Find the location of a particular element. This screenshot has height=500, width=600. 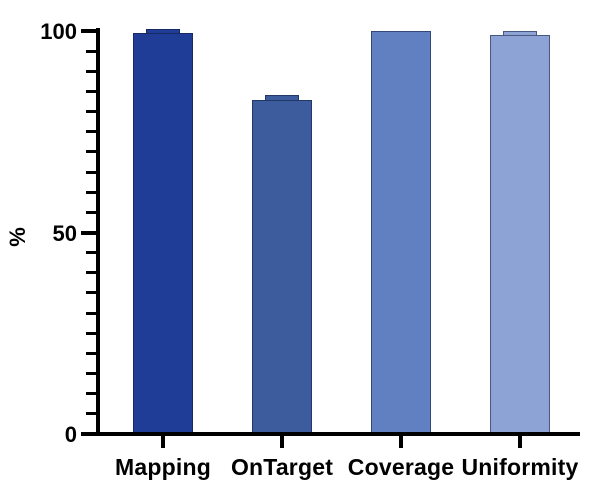

x-label-ontarget: OnTarget is located at coordinates (282, 467).